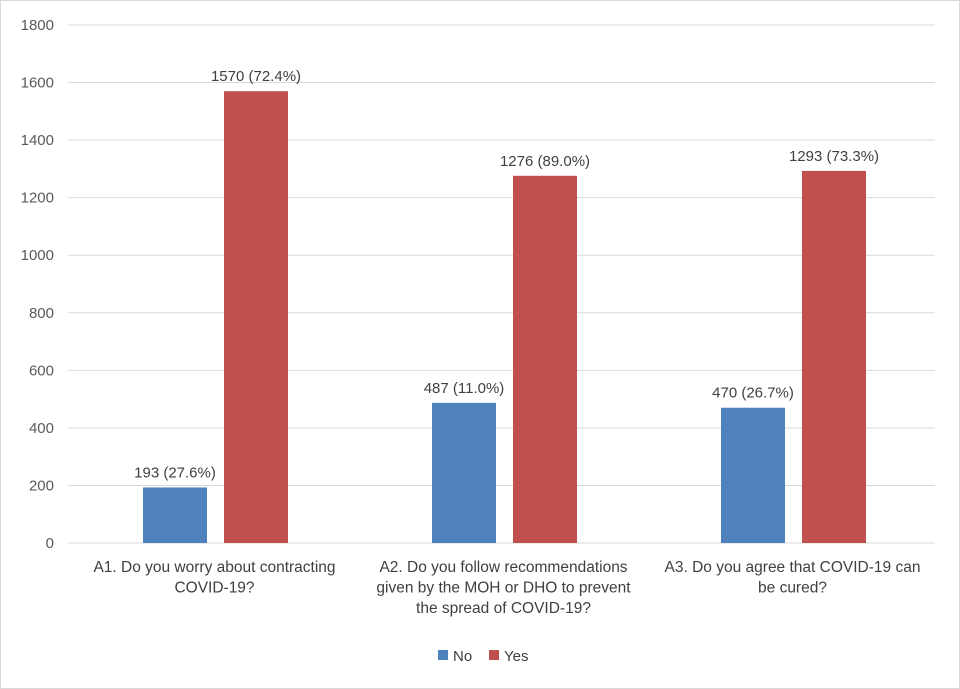 Image resolution: width=960 pixels, height=689 pixels. What do you see at coordinates (545, 161) in the screenshot?
I see `data-label-yes-2: 1276 (89.0%)` at bounding box center [545, 161].